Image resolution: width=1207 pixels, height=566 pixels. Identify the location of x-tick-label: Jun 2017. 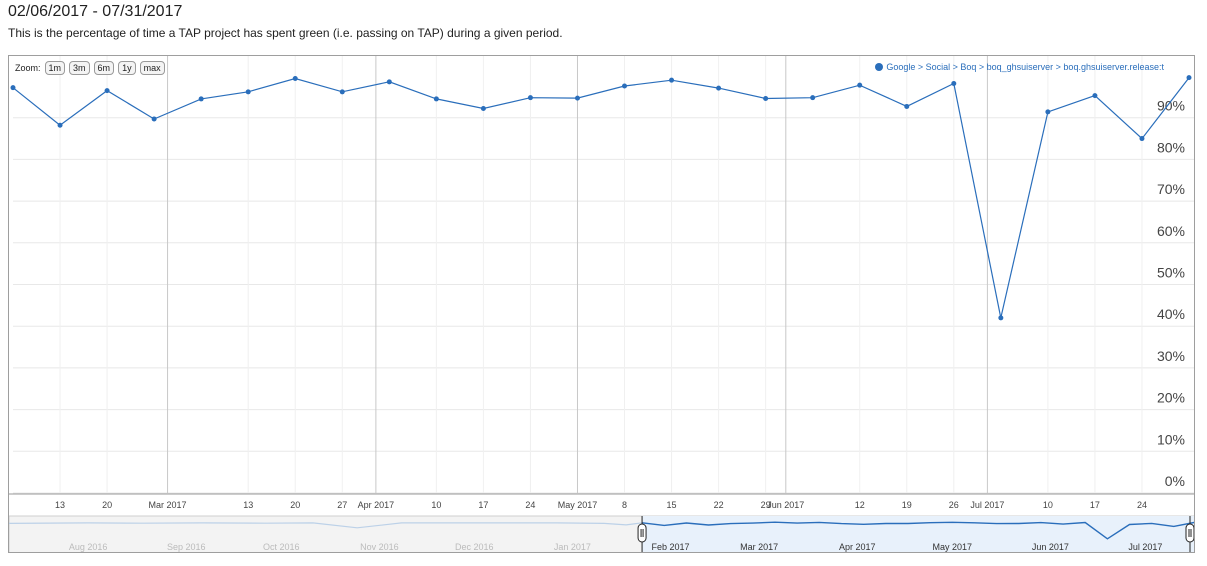
(785, 505).